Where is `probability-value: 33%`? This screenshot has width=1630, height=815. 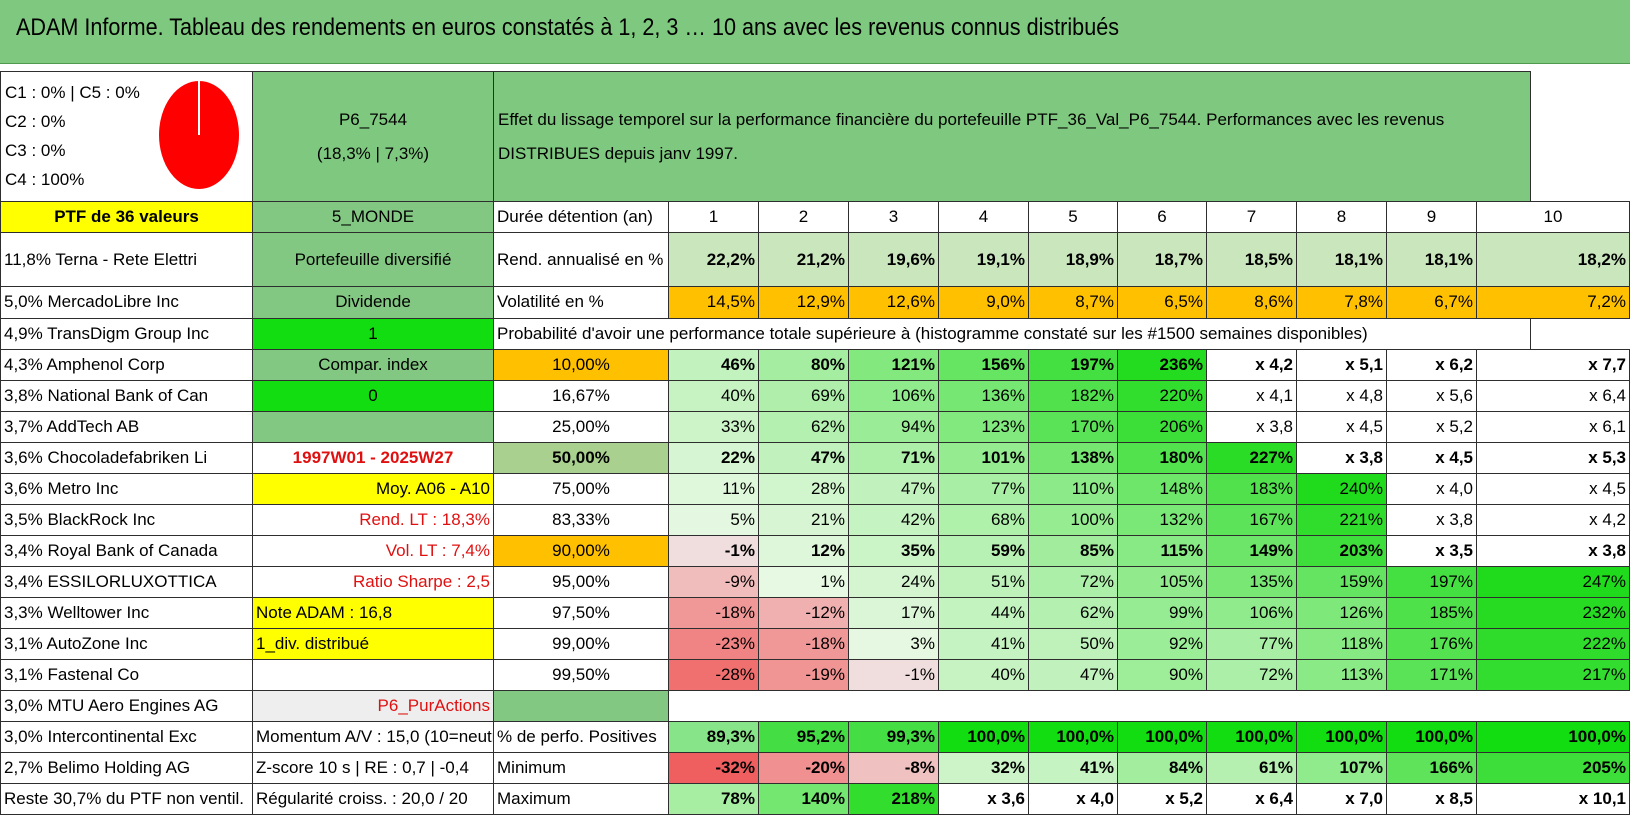
probability-value: 33% is located at coordinates (713, 426).